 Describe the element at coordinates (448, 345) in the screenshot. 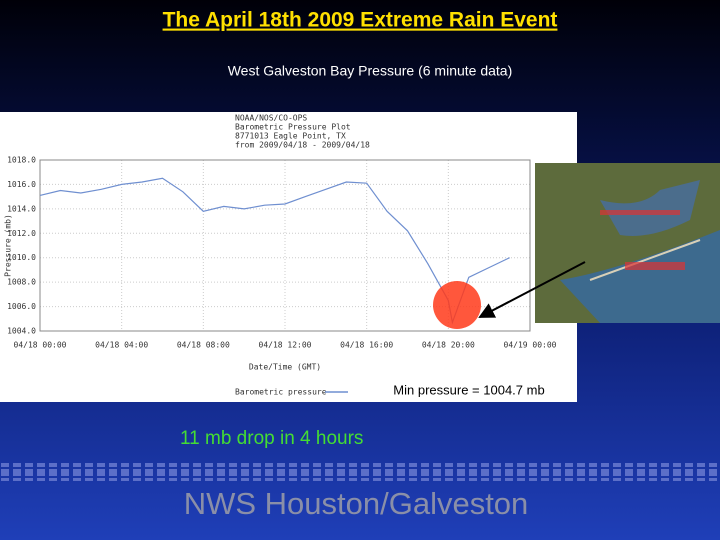

I see `x-tick-label: 04/18 20:00` at that location.